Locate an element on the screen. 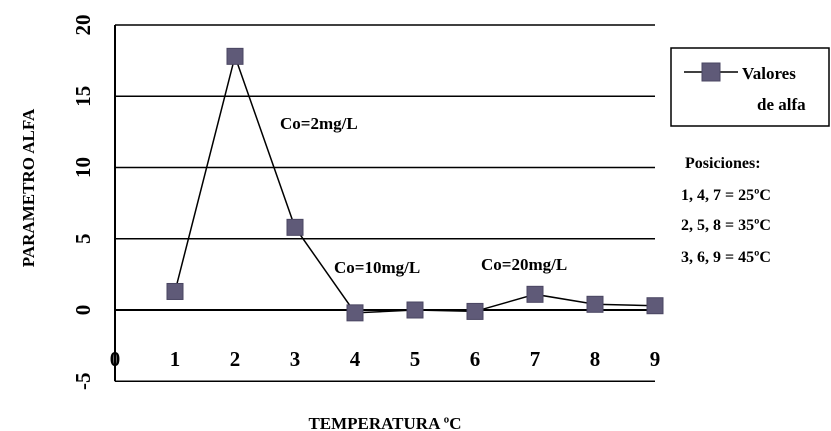  annotations: Co=2mg/L Co=10mg/L Co=20mg/L is located at coordinates (423, 195).